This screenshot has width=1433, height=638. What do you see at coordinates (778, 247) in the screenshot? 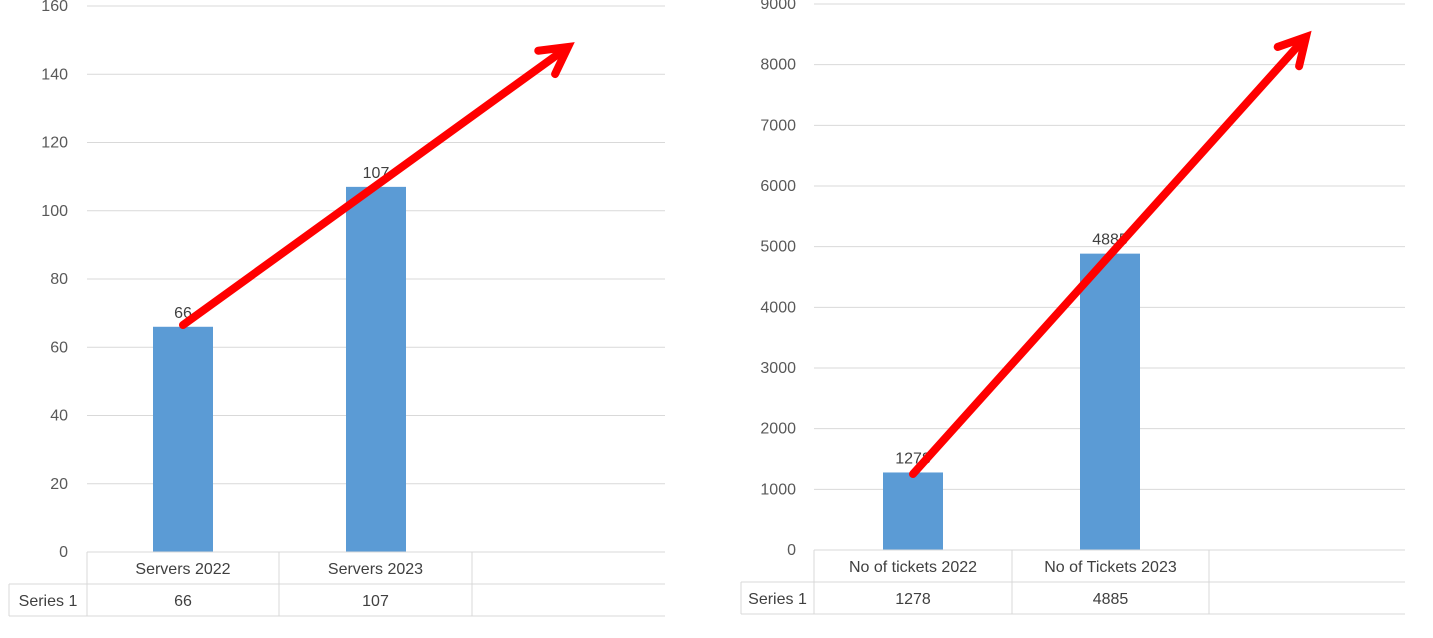
I see `y-tick-label: 5000` at bounding box center [778, 247].